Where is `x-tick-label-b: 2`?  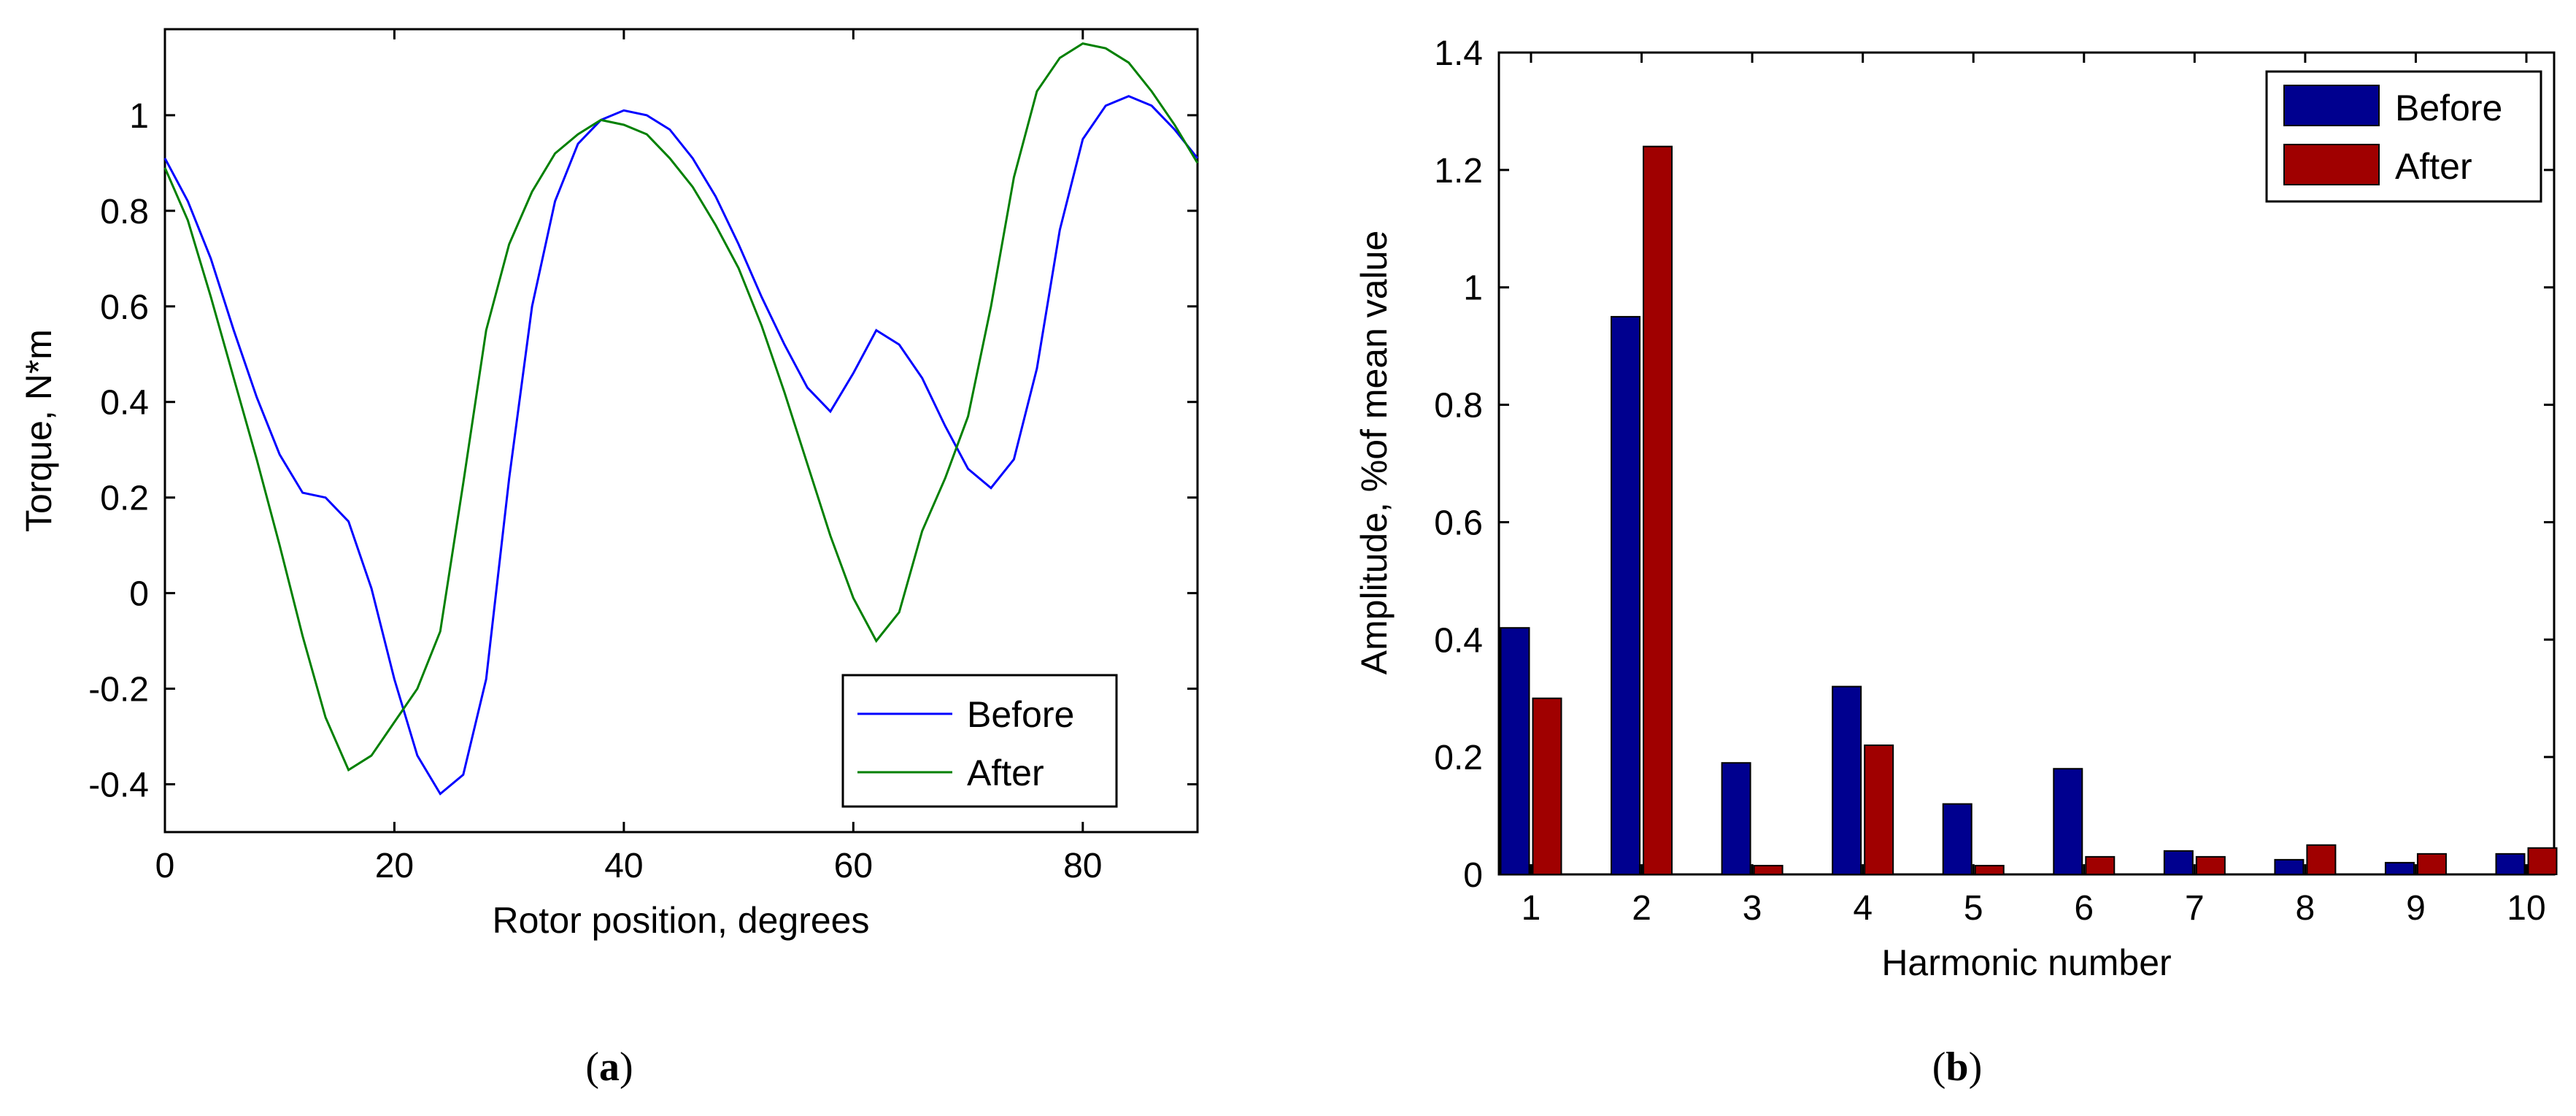
x-tick-label-b: 2 is located at coordinates (1642, 908).